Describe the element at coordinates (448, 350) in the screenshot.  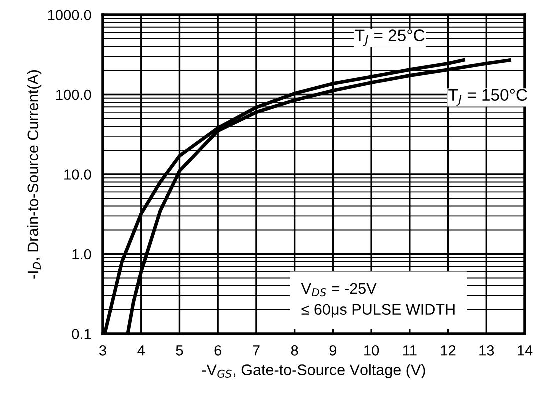
I see `x-tick-label: 12` at that location.